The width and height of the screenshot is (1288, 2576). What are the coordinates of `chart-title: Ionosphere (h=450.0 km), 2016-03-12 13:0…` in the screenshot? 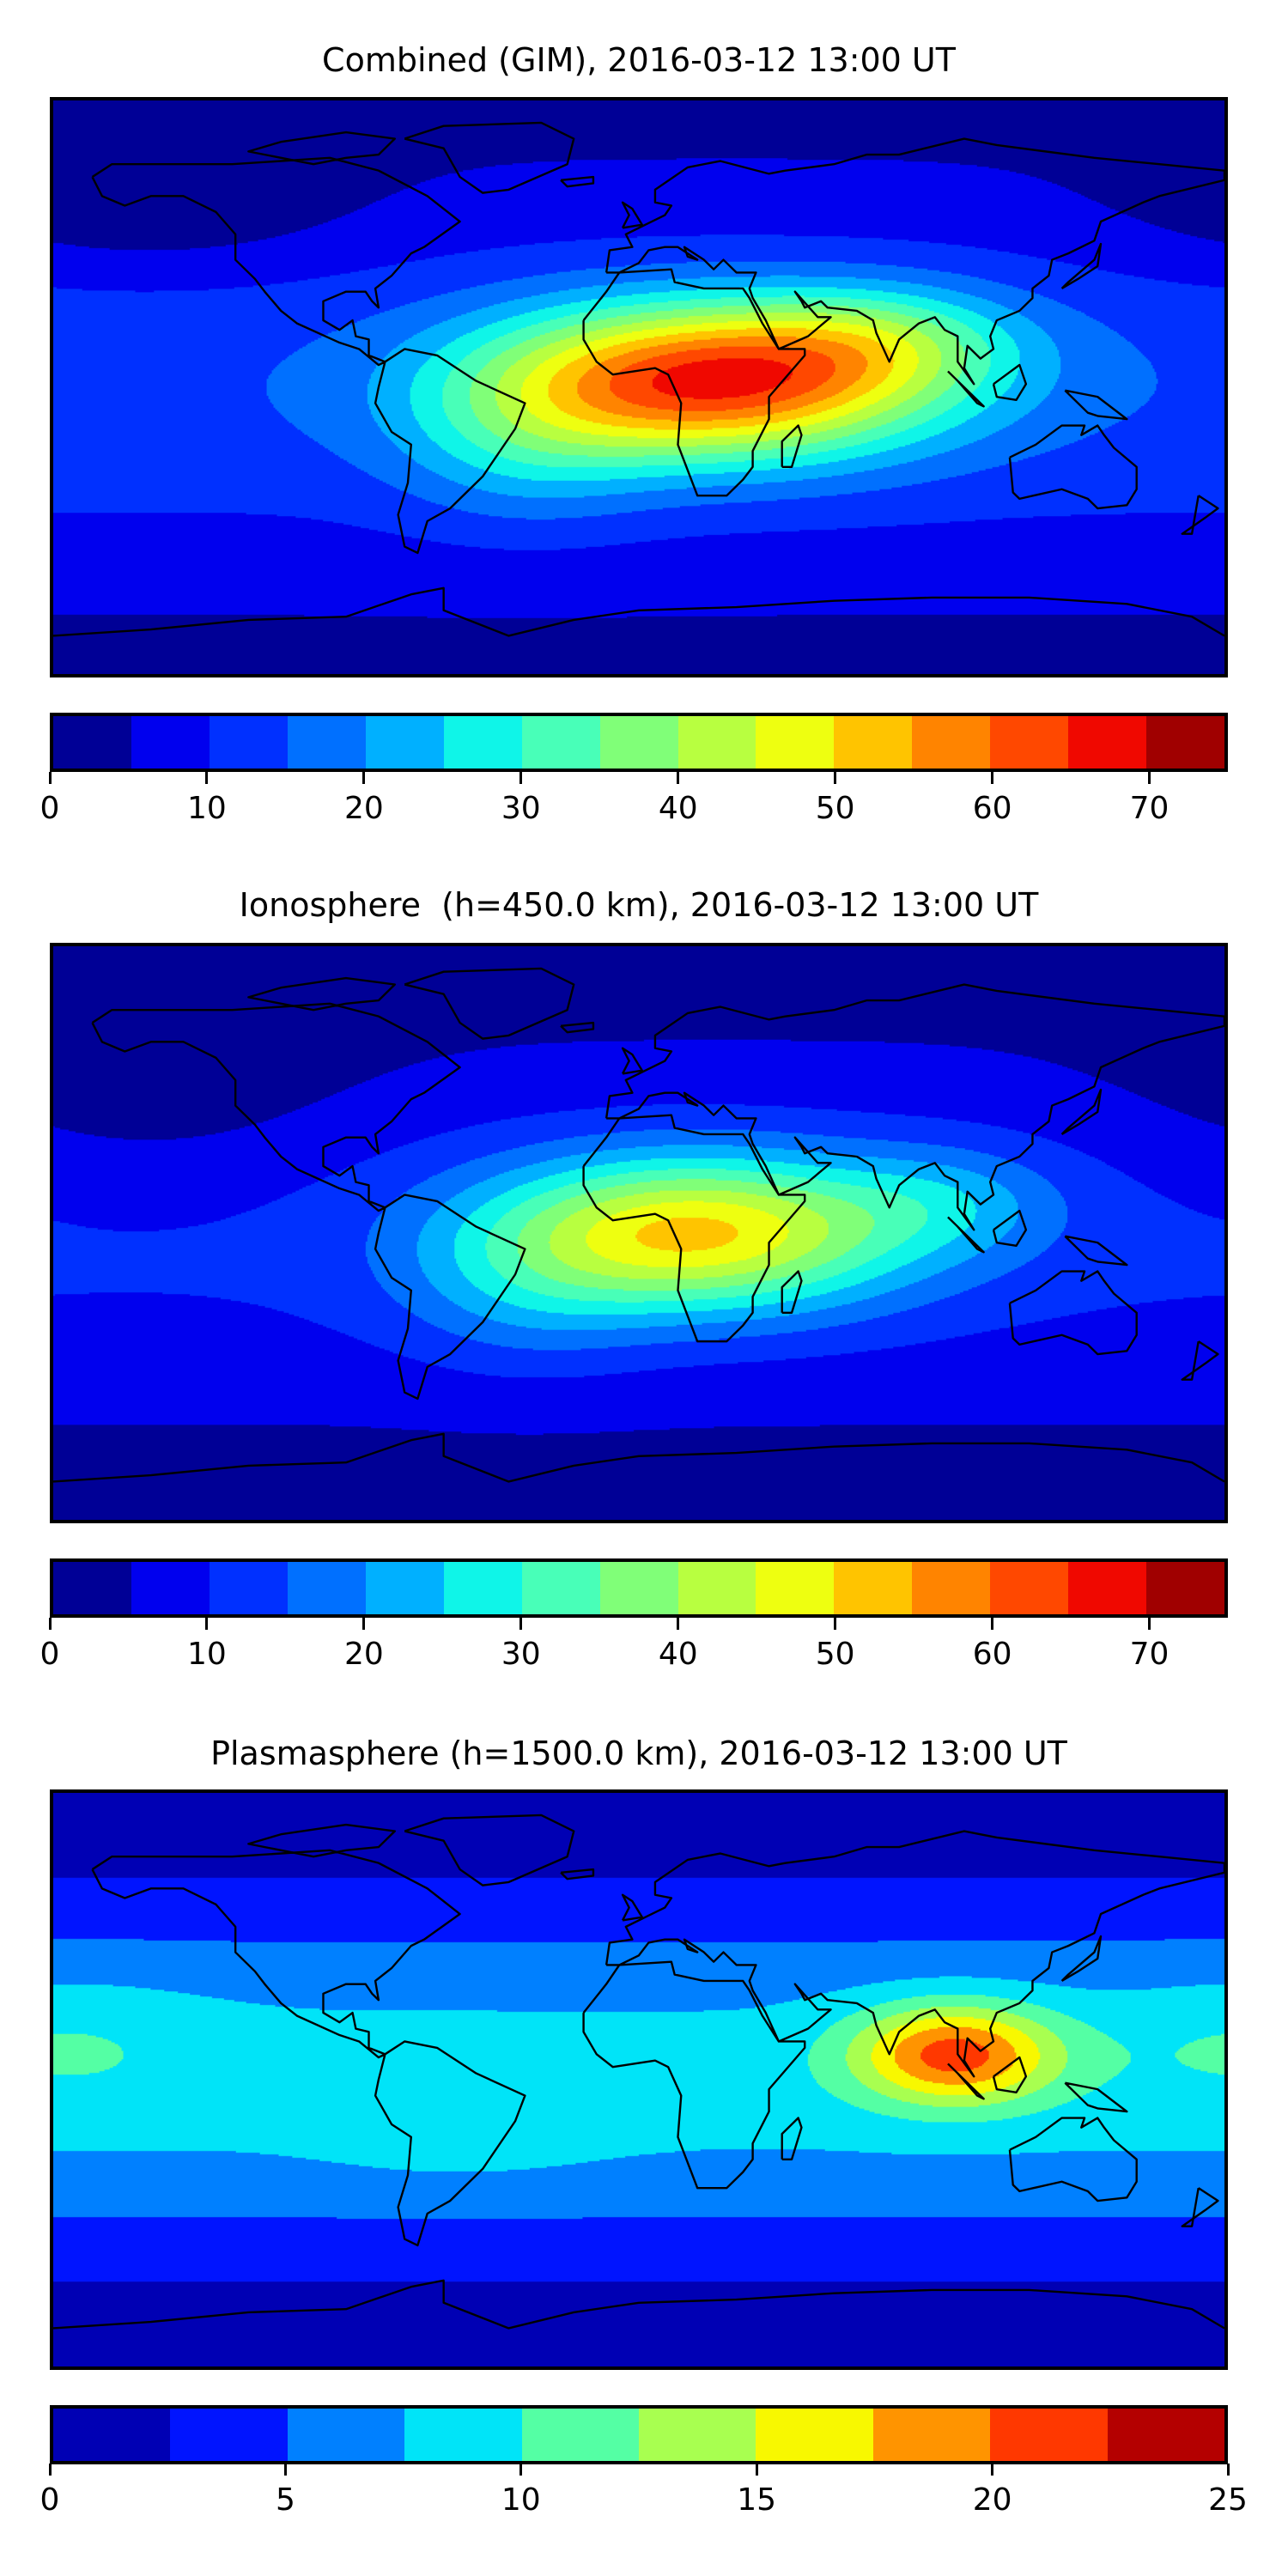 It's located at (639, 905).